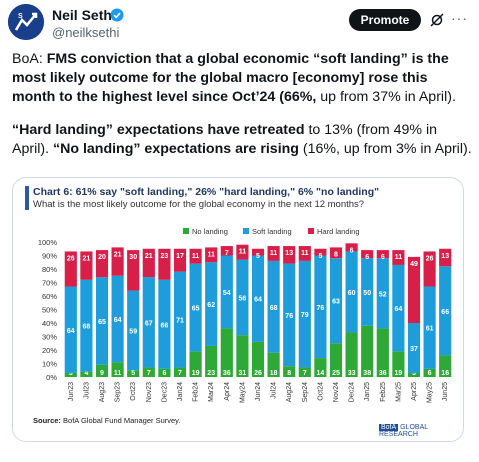 This screenshot has height=462, width=479. I want to click on more-options-icon: ···, so click(459, 18).